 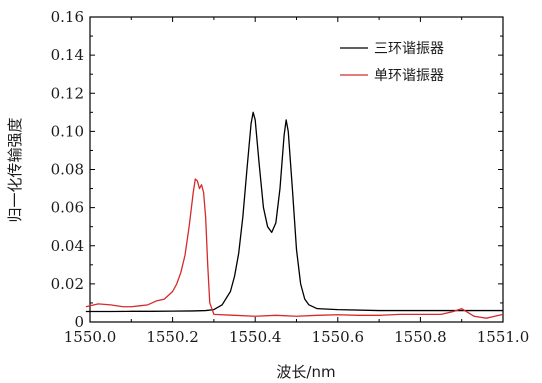 What do you see at coordinates (409, 49) in the screenshot?
I see `legend-label-0: 三环谐振器` at bounding box center [409, 49].